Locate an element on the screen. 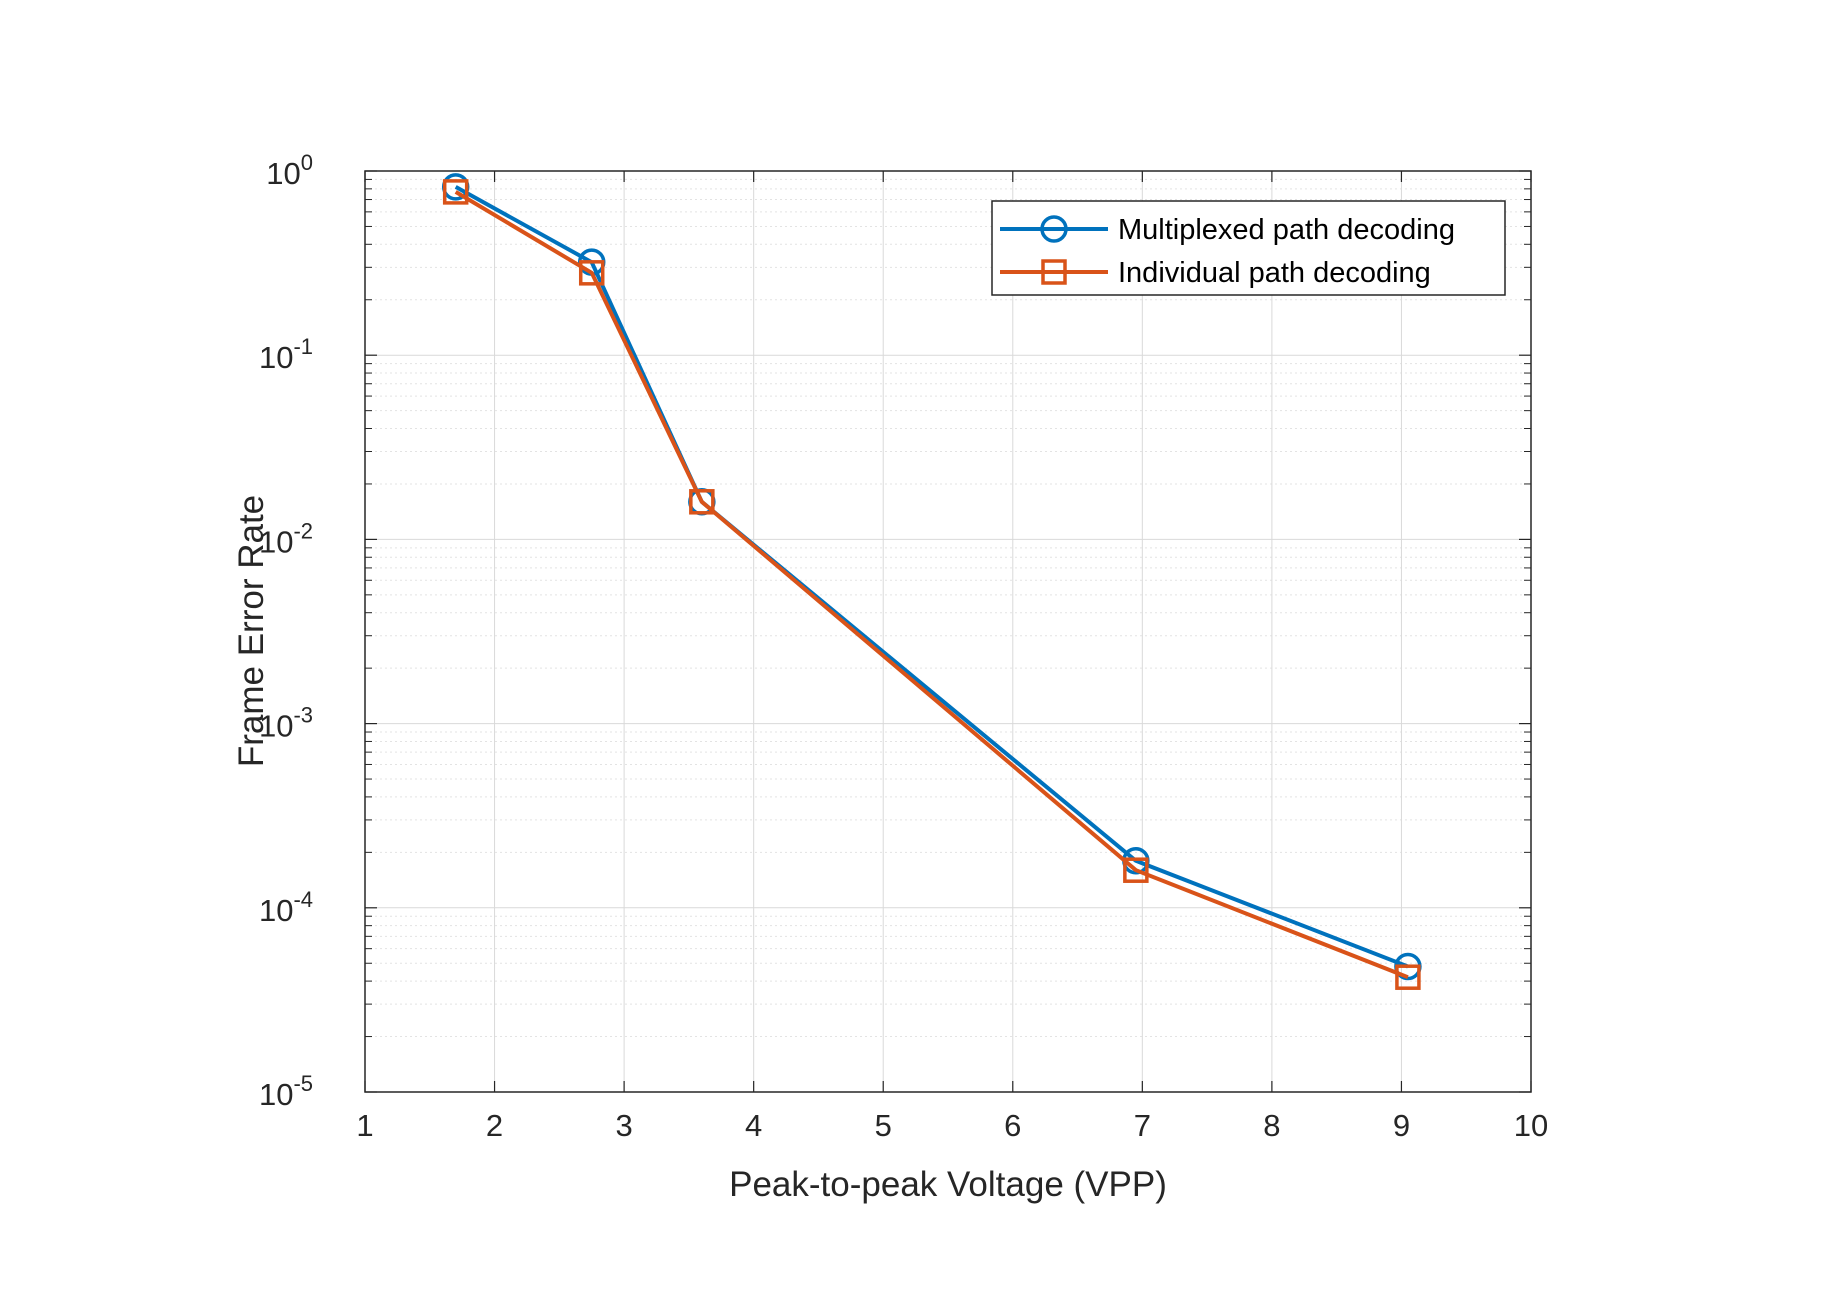 This screenshot has height=1292, width=1827. x-tick-label: 10 is located at coordinates (1531, 1125).